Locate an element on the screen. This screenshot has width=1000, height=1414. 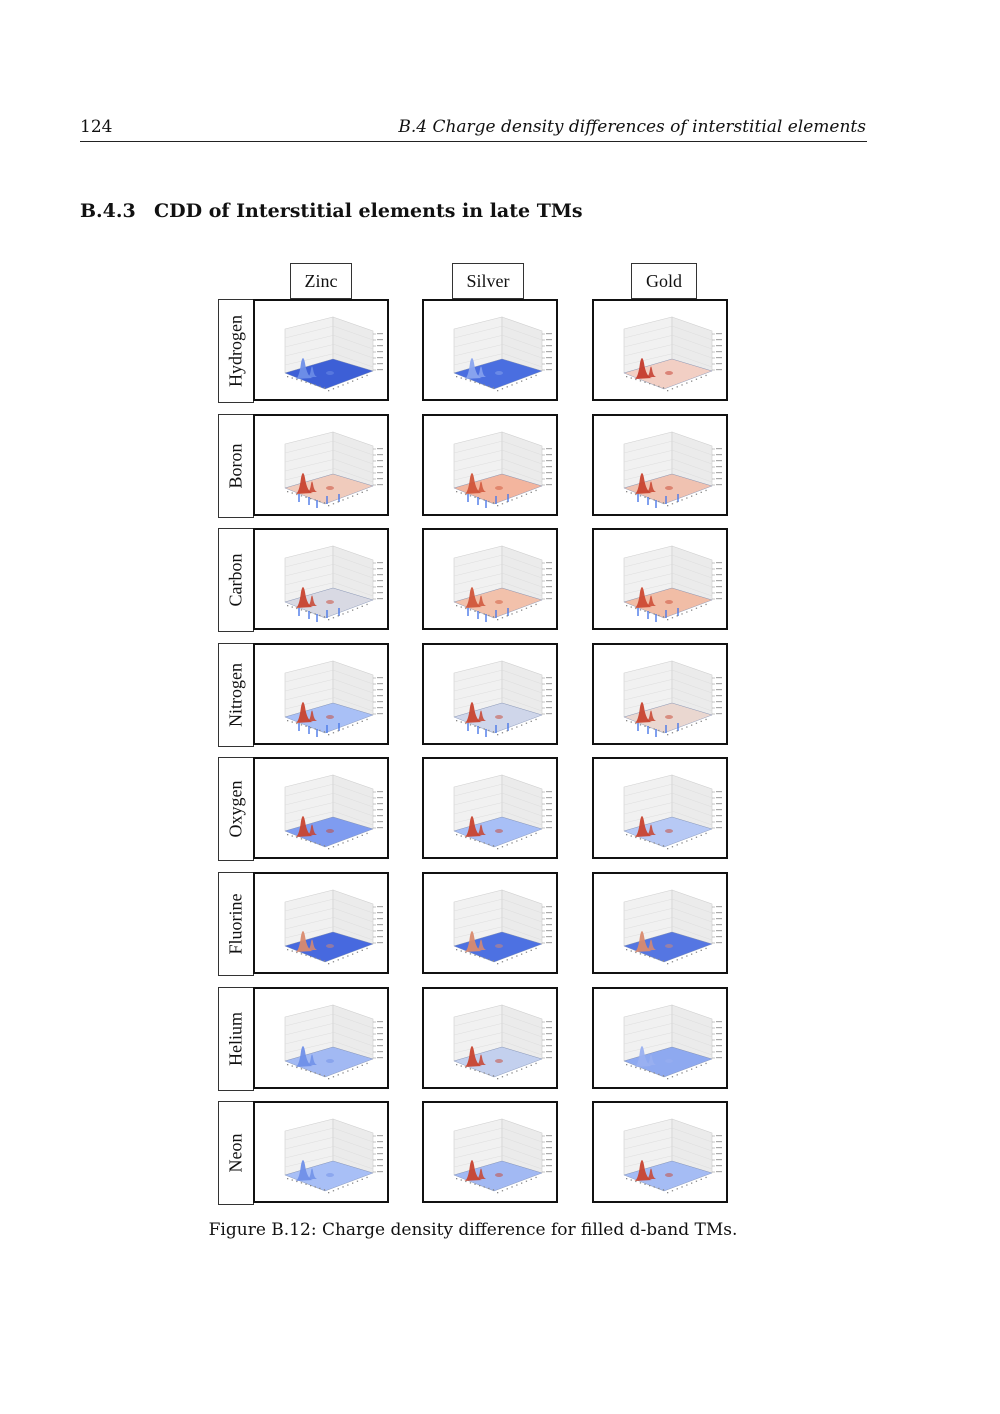
row-label-text: Helium is located at coordinates (235, 1039).